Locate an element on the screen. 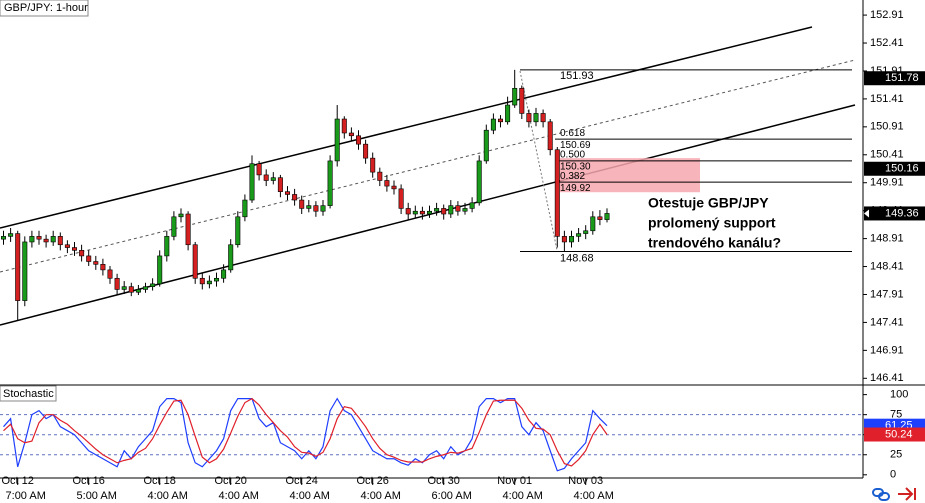 Image resolution: width=925 pixels, height=503 pixels. y-tick-label: 147.91 is located at coordinates (887, 294).